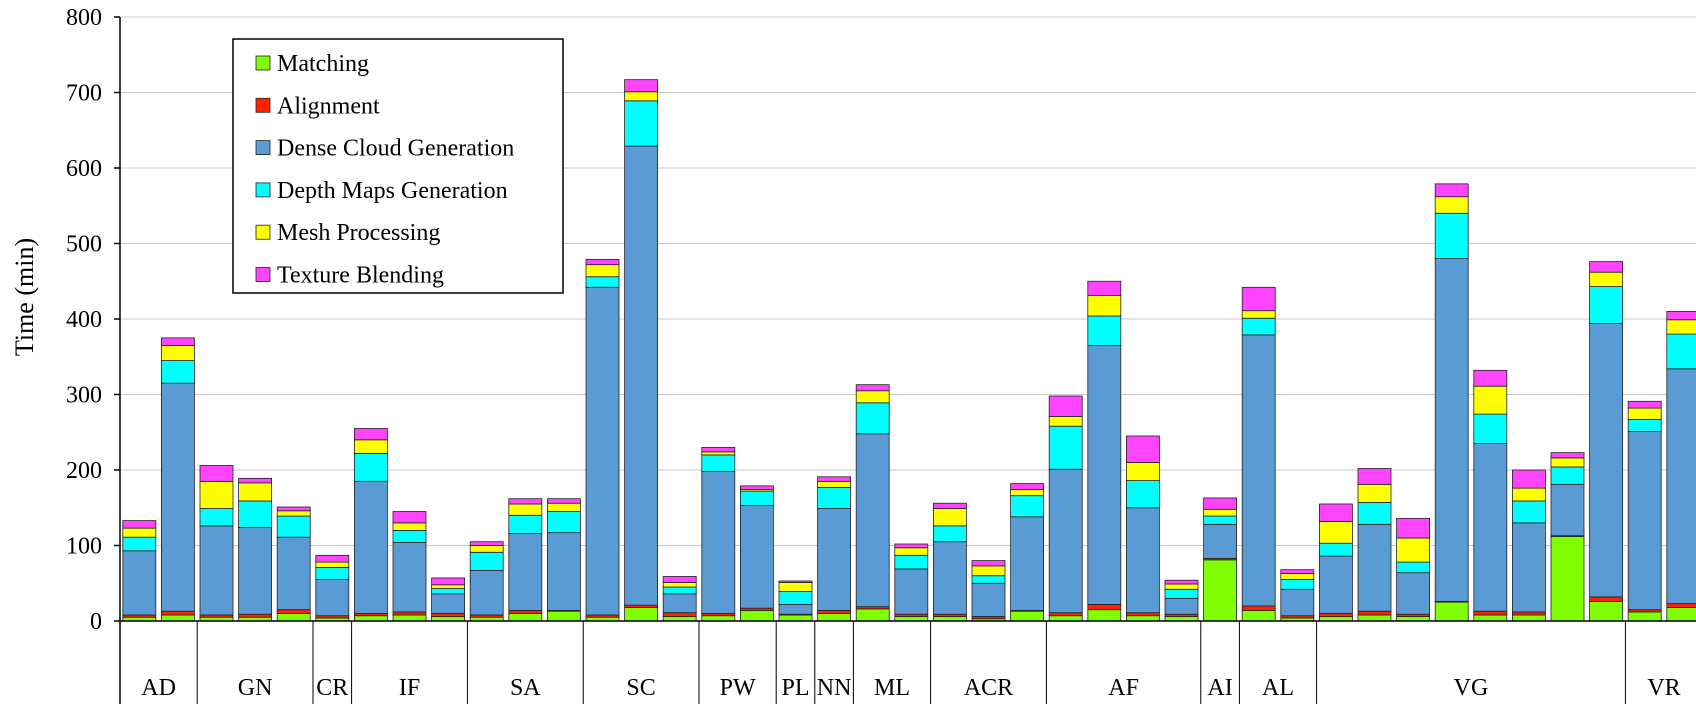 The image size is (1696, 709). What do you see at coordinates (84, 547) in the screenshot?
I see `y-tick-label: 100` at bounding box center [84, 547].